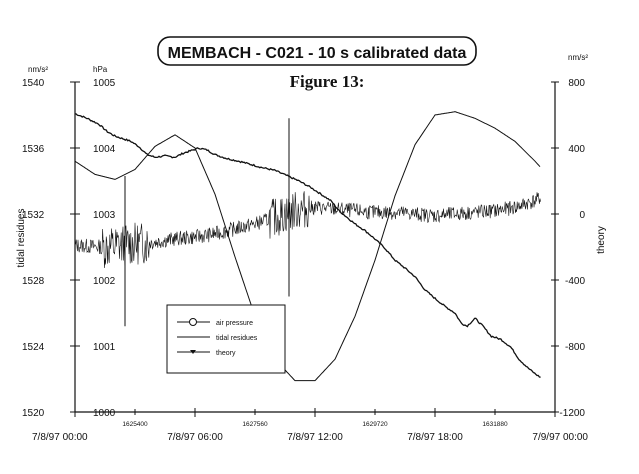  Describe the element at coordinates (572, 413) in the screenshot. I see `y-tick-label-theory: -1200` at that location.